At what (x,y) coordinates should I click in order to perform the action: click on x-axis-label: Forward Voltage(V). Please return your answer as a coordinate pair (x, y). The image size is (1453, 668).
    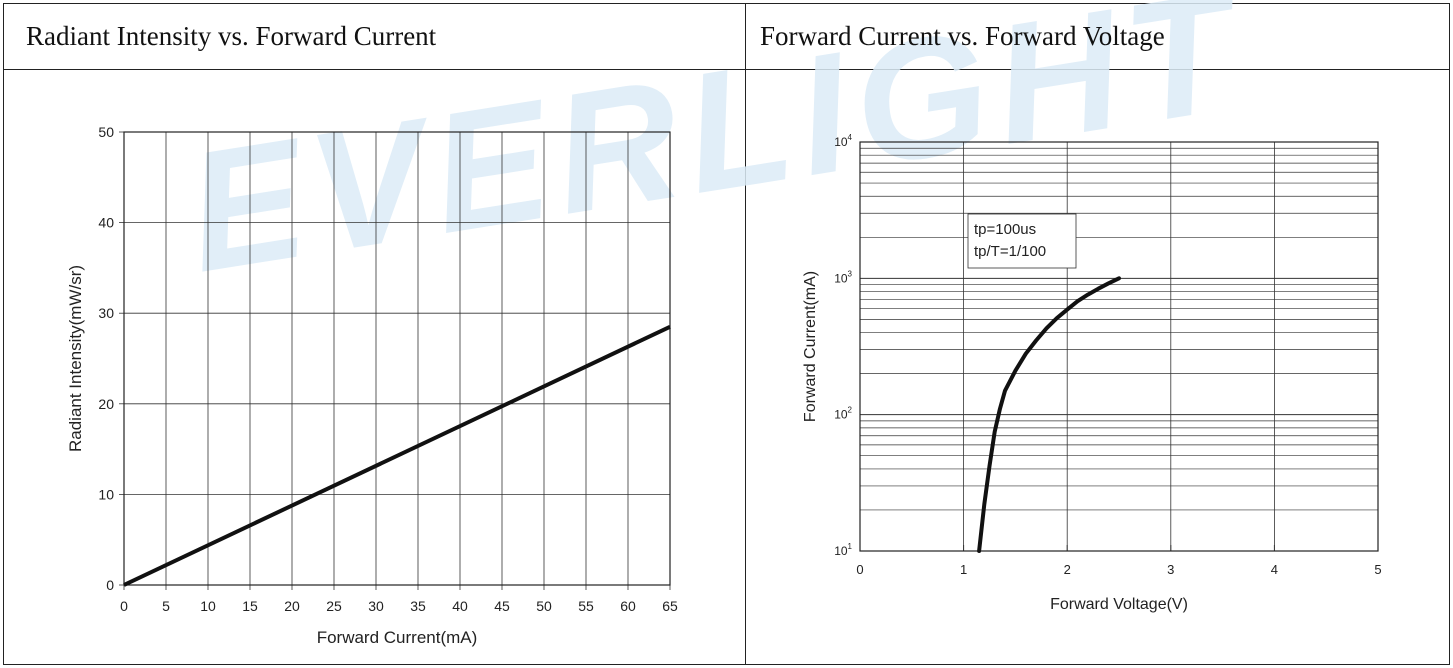
    Looking at the image, I should click on (1119, 604).